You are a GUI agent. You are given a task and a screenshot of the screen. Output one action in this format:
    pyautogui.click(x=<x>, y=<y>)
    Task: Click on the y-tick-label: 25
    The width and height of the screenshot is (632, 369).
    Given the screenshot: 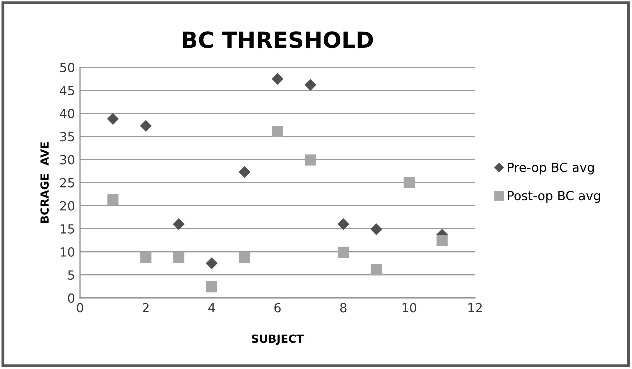 What is the action you would take?
    pyautogui.click(x=67, y=183)
    